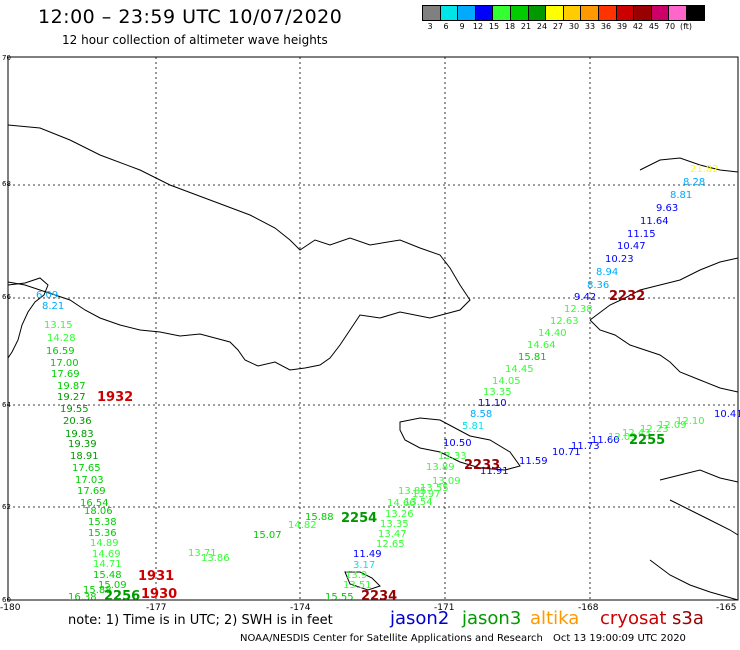 The width and height of the screenshot is (740, 650). What do you see at coordinates (94, 503) in the screenshot?
I see `wave-height-label: 16.54` at bounding box center [94, 503].